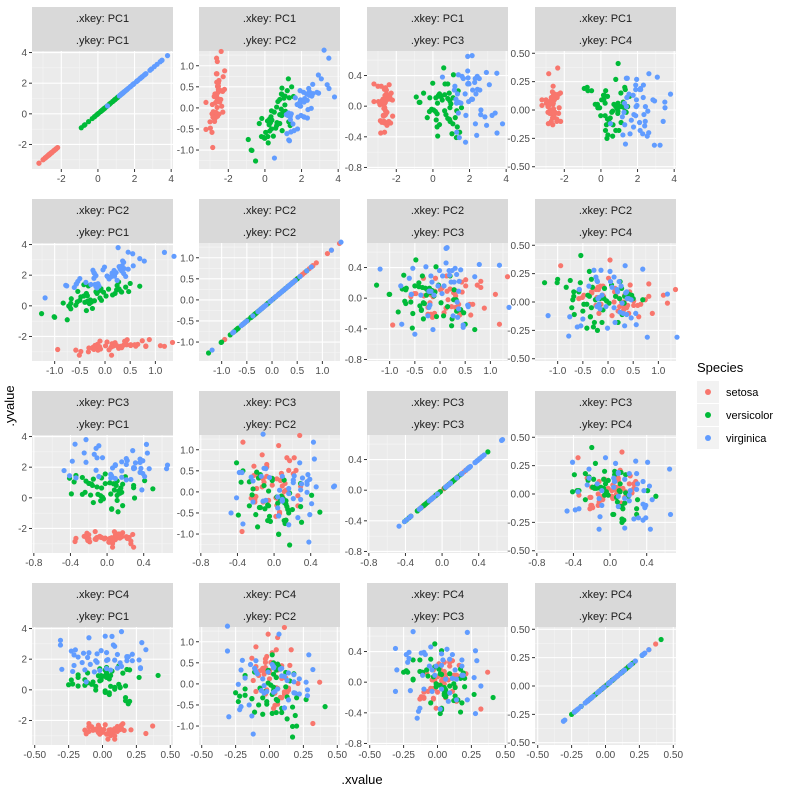 The height and width of the screenshot is (795, 795). What do you see at coordinates (201, 755) in the screenshot?
I see `x-tick-label: -0.50` at bounding box center [201, 755].